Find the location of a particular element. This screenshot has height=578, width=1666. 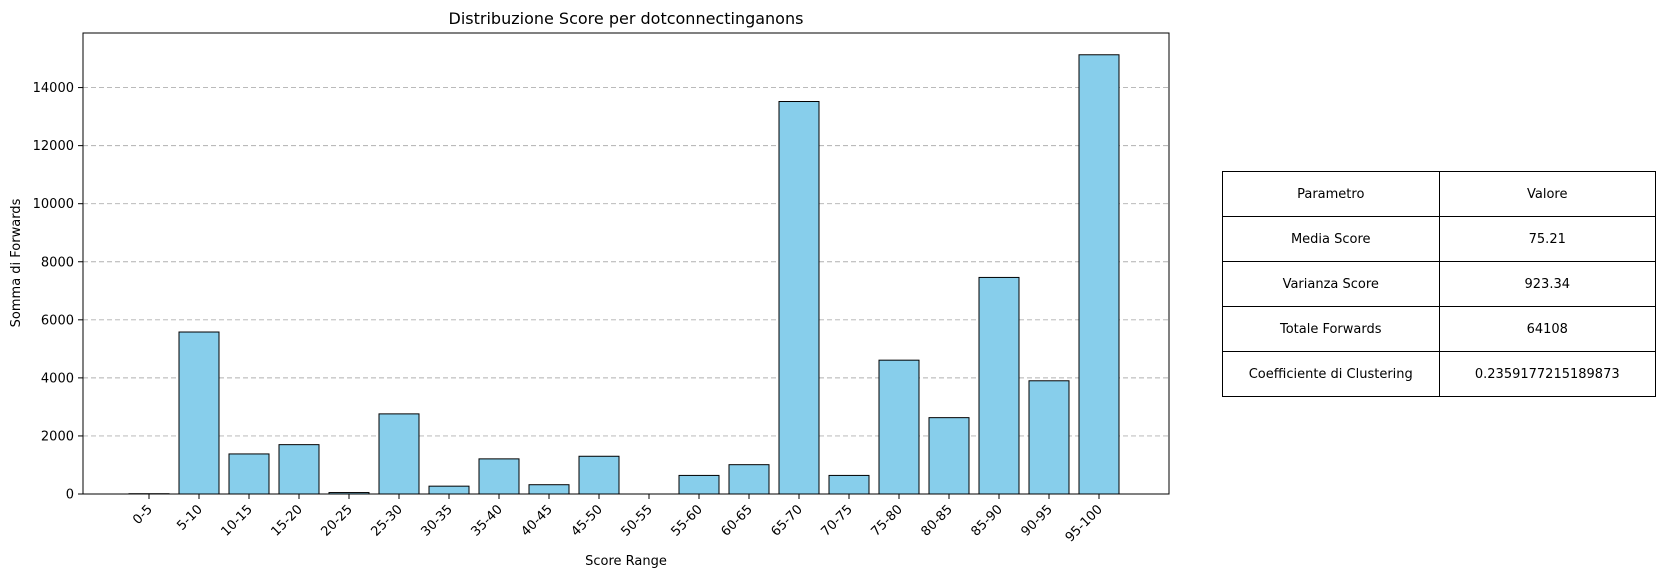

y-tick-label: 0 is located at coordinates (70, 495).